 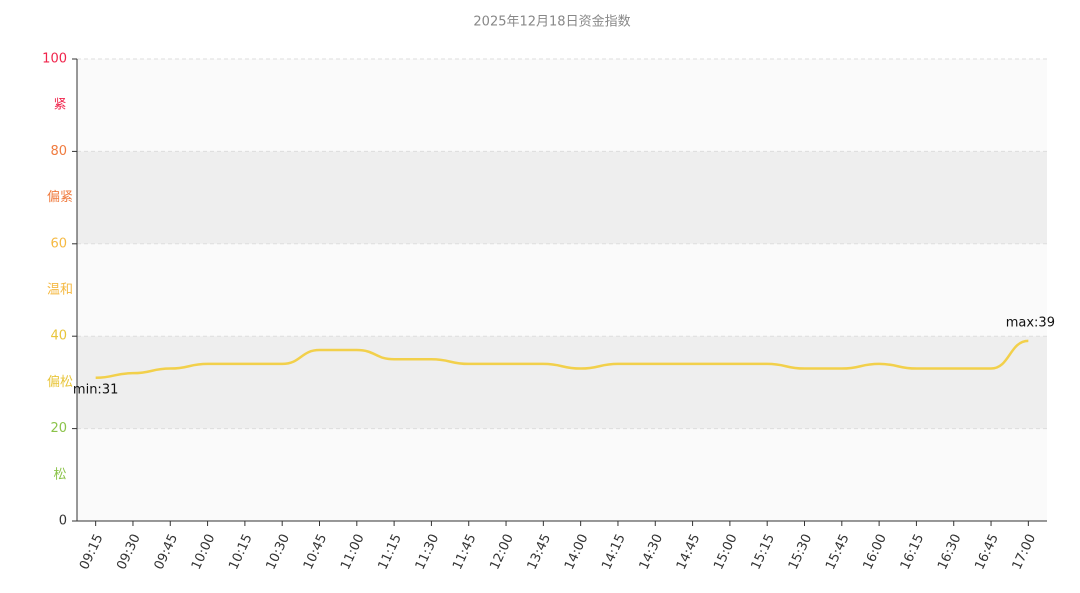 What do you see at coordinates (800, 552) in the screenshot?
I see `x-tick-label: 15:30` at bounding box center [800, 552].